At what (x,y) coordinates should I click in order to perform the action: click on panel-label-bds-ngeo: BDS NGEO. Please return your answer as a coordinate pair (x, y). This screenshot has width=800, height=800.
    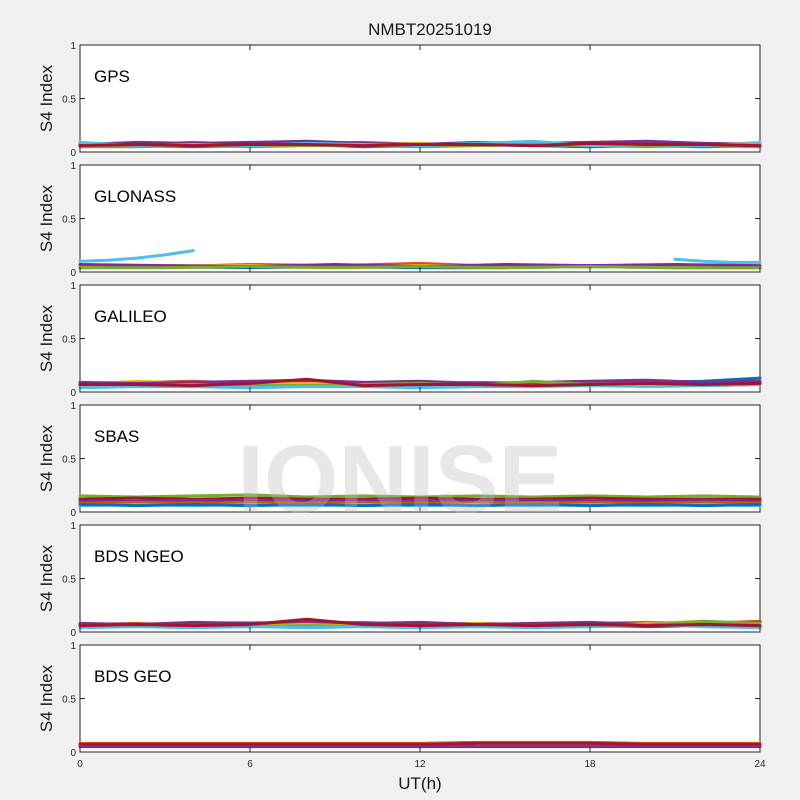
    Looking at the image, I should click on (139, 556).